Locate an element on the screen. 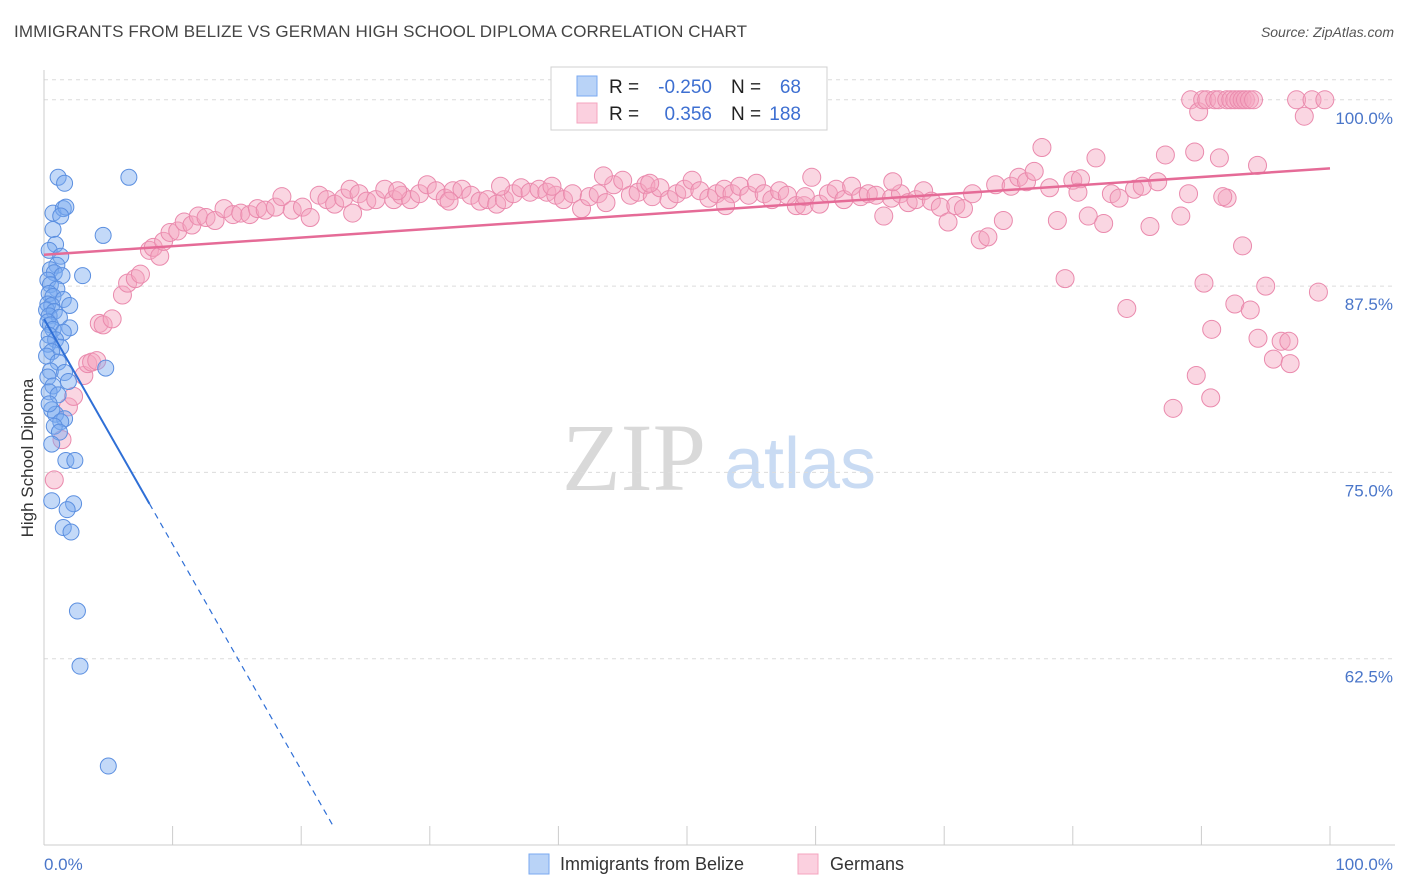 The width and height of the screenshot is (1406, 892). watermark-zip: ZIP is located at coordinates (634, 457).